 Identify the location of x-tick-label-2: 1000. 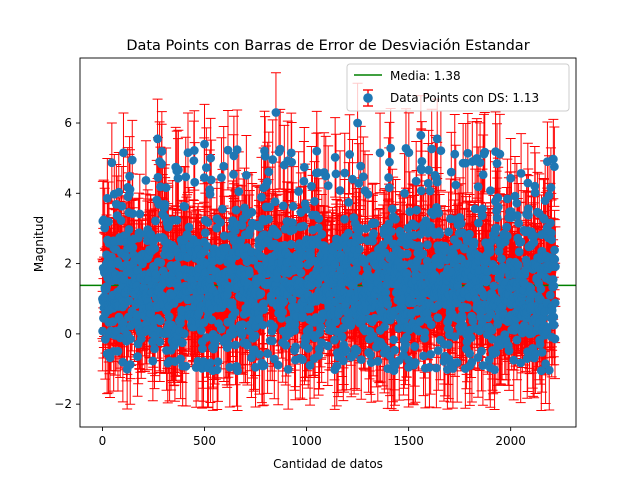
(306, 441).